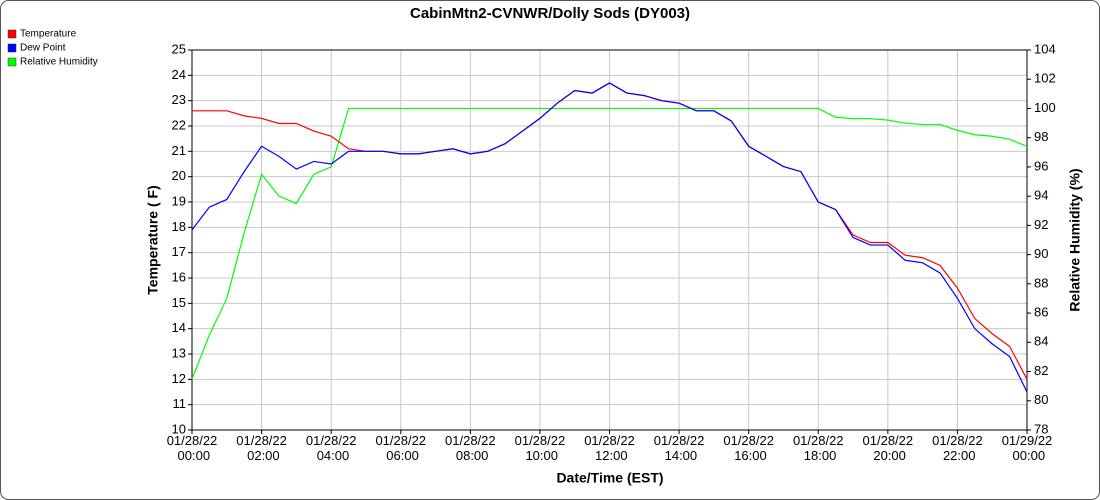 The width and height of the screenshot is (1100, 500). Describe the element at coordinates (470, 455) in the screenshot. I see `x-tick-line: 08:00` at that location.